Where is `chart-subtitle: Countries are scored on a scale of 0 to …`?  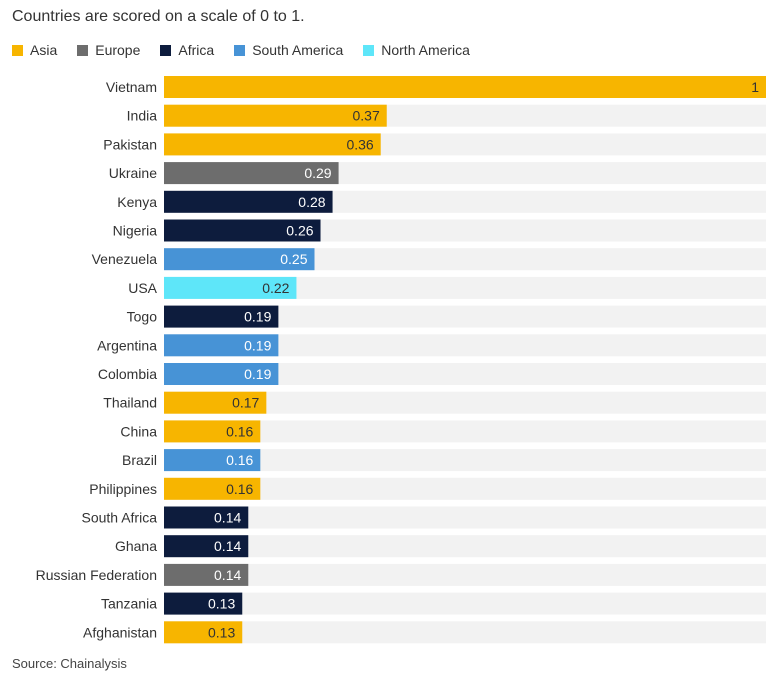
chart-subtitle: Countries are scored on a scale of 0 to … is located at coordinates (158, 16).